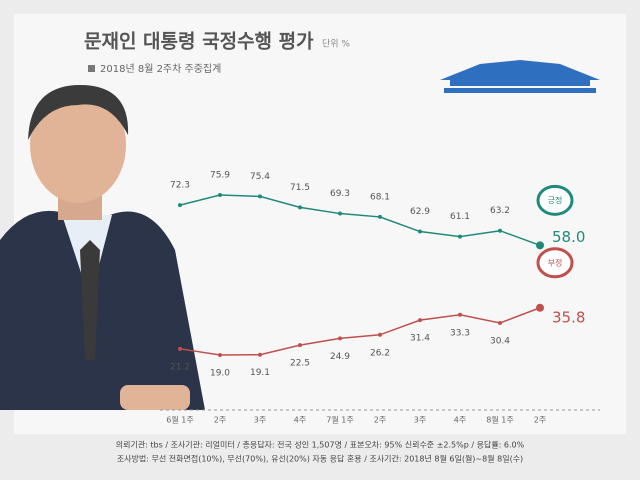  Describe the element at coordinates (180, 186) in the screenshot. I see `data-label: 72.3` at that location.